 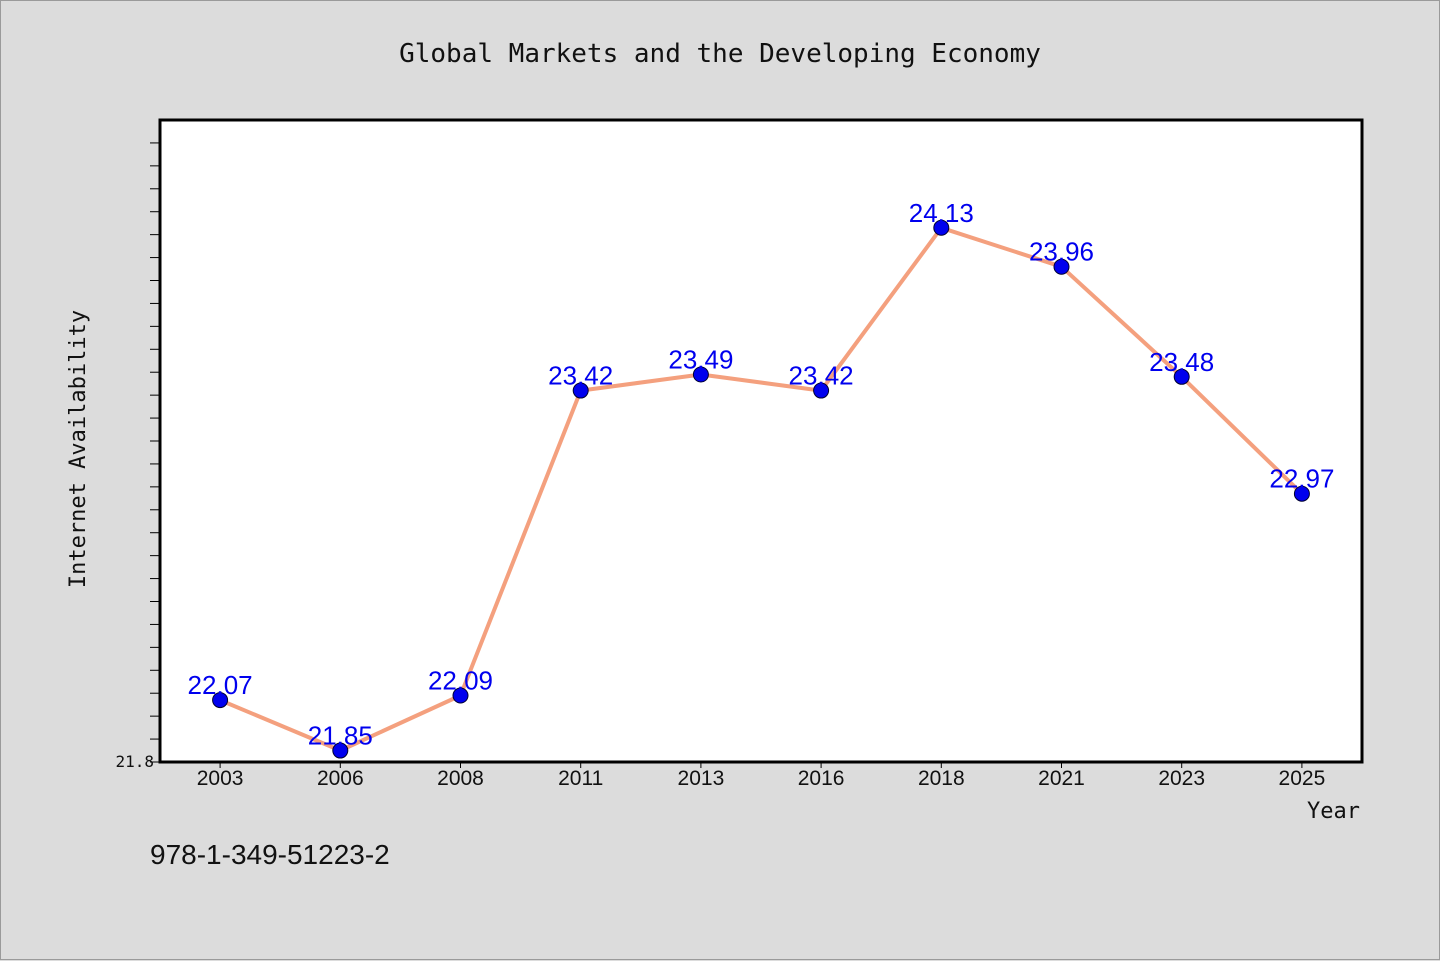 I want to click on x-tick-label: 2023, so click(x=1181, y=778).